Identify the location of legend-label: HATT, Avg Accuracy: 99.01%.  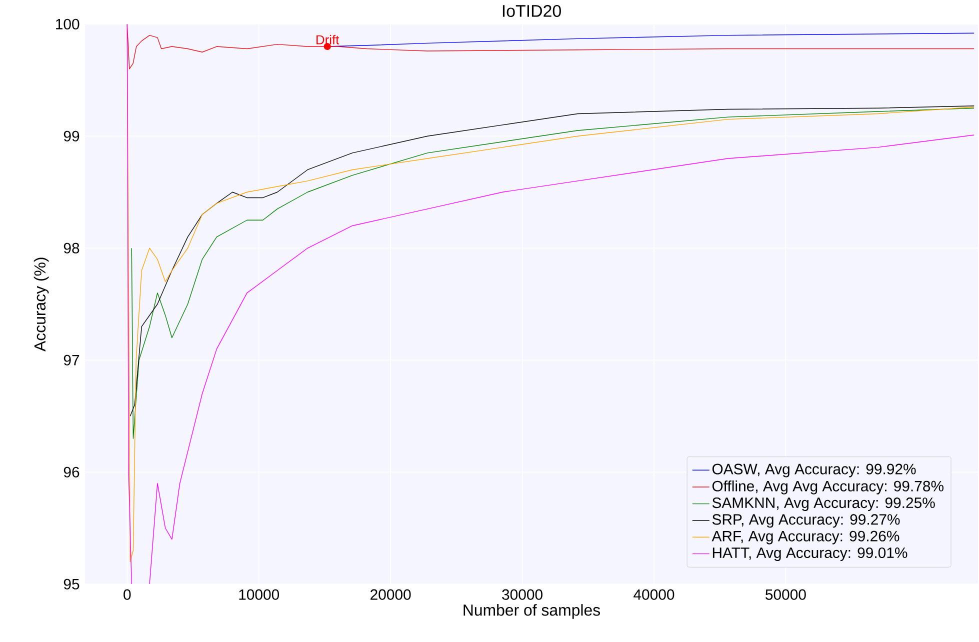
(810, 554).